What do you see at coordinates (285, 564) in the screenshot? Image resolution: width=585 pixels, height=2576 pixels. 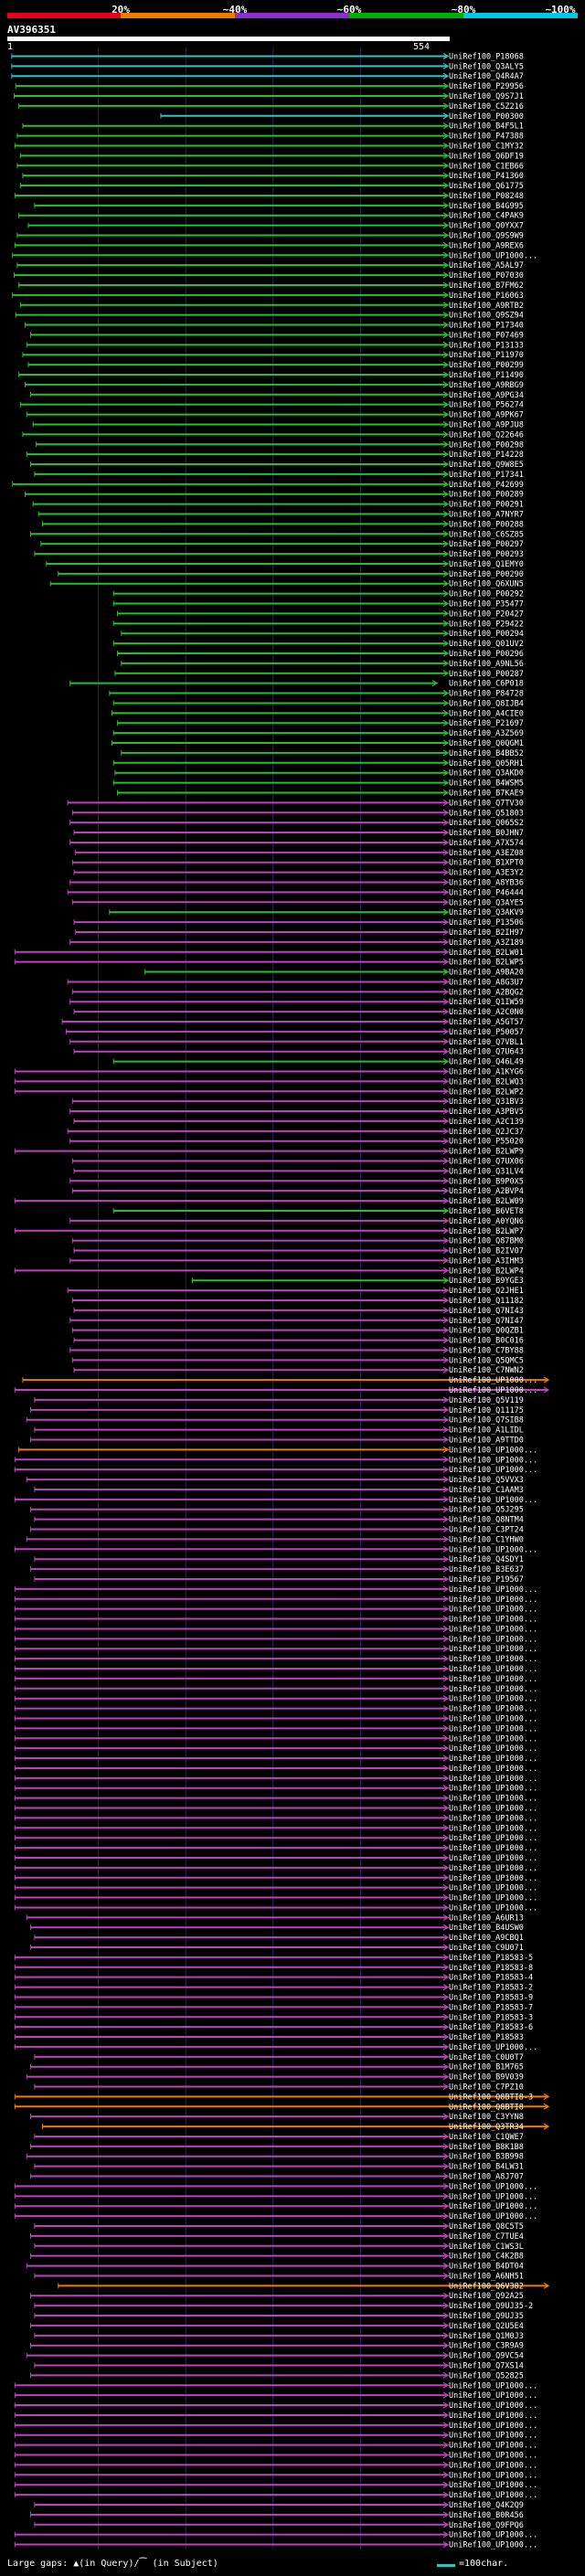 I see `hit-row: UniRef100_Q1EMY0` at bounding box center [285, 564].